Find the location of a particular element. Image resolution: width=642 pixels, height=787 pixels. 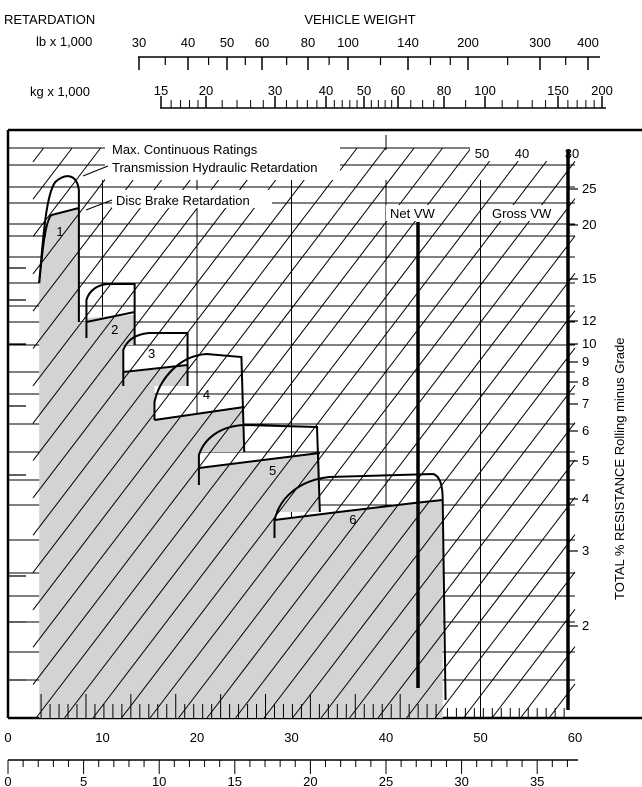

chart-title: RETARDATION is located at coordinates (49, 19).